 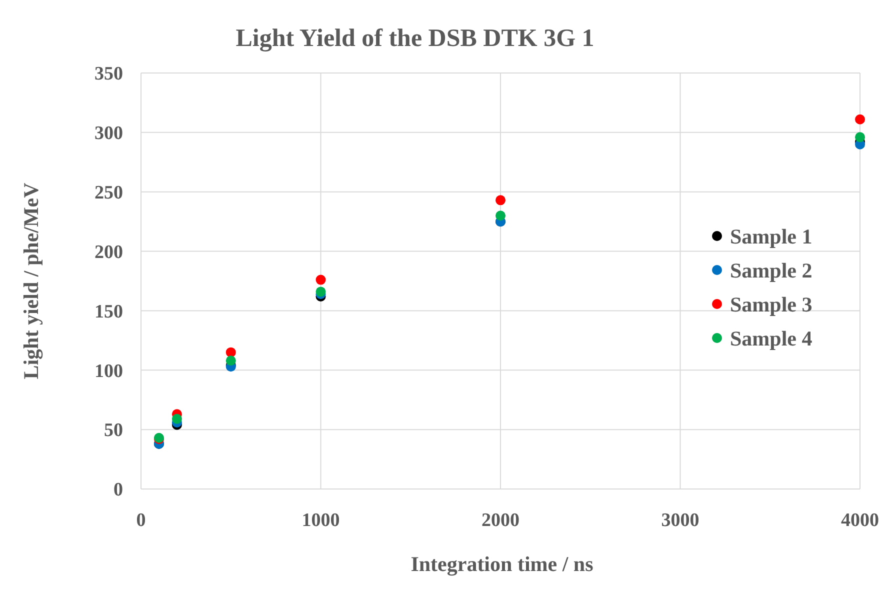 I want to click on legend-label: Sample 3, so click(x=771, y=304).